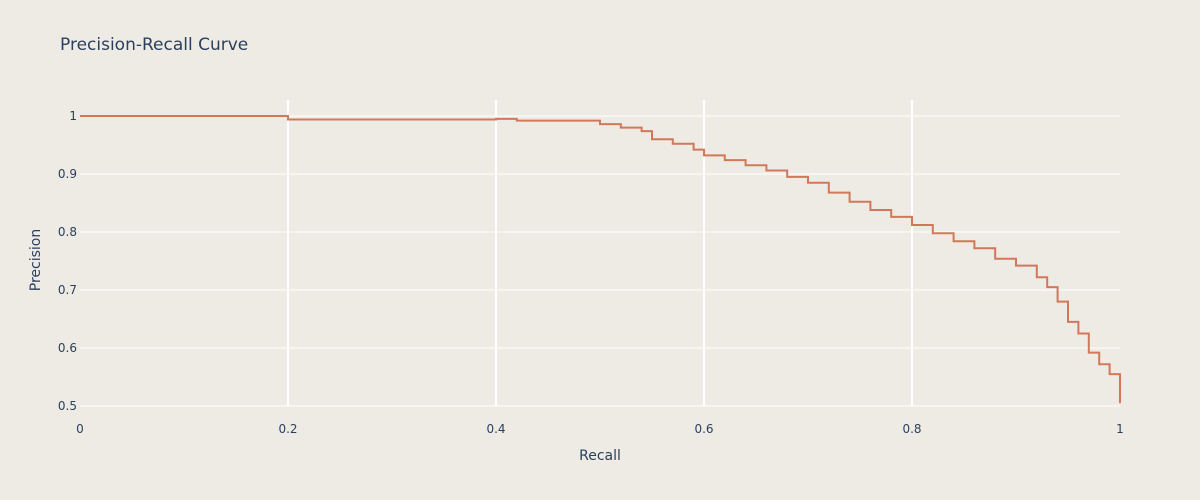 This screenshot has width=1200, height=500. What do you see at coordinates (703, 429) in the screenshot?
I see `x-tick-label: 0.6` at bounding box center [703, 429].